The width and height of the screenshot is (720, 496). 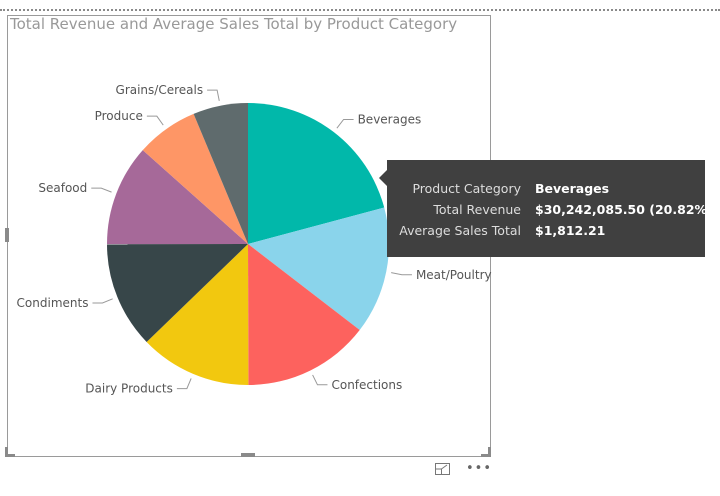 I want to click on slice-label: Dairy Products, so click(x=129, y=389).